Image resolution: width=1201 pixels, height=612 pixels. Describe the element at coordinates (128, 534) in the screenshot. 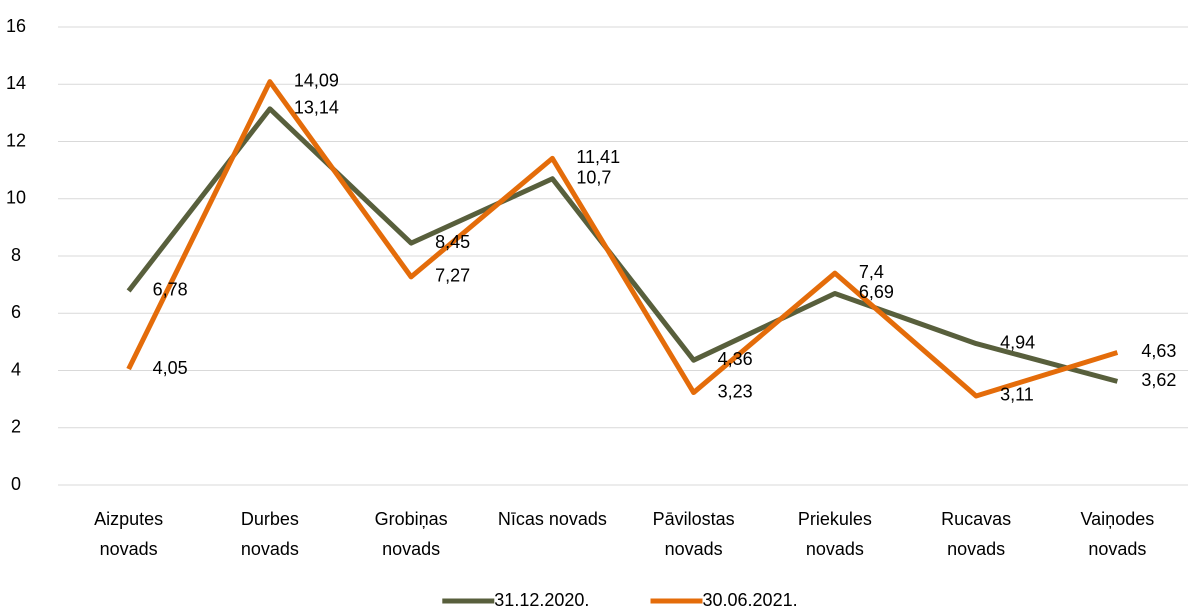

I see `x-tick-label: Aizputes novads` at that location.